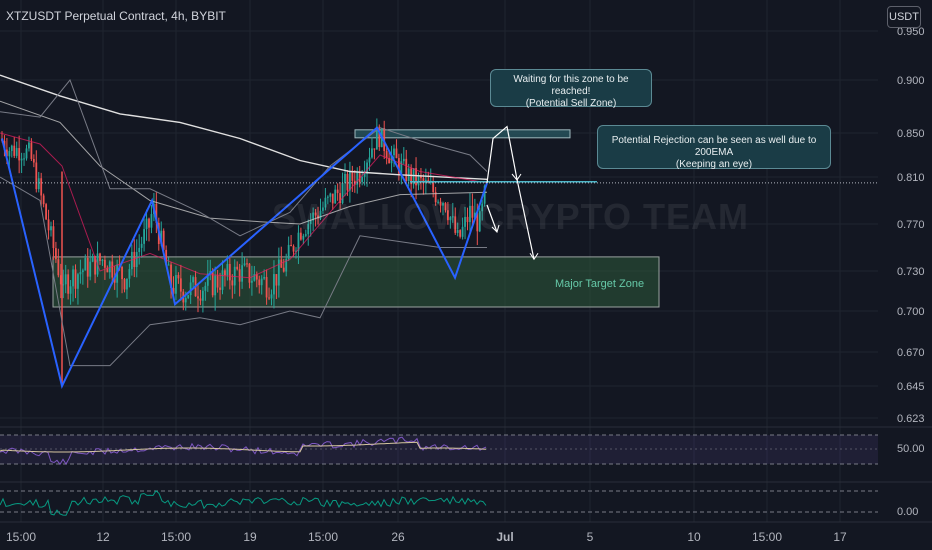  What do you see at coordinates (495, 228) in the screenshot?
I see `secondary-arrowhead` at bounding box center [495, 228].